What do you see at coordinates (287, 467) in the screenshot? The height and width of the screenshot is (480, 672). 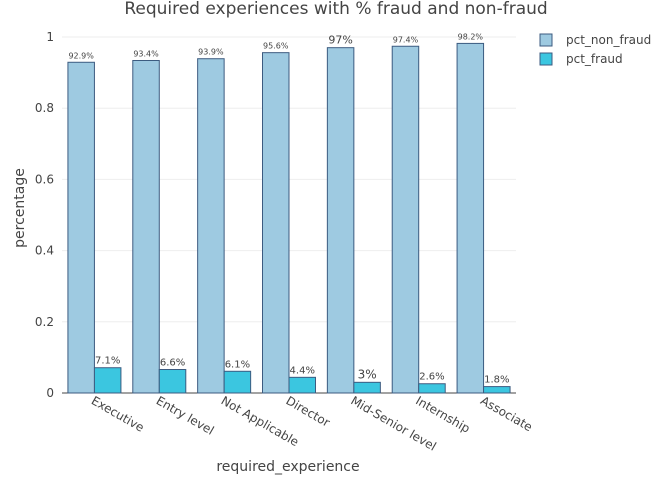 I see `x-axis-title: required_experience` at bounding box center [287, 467].